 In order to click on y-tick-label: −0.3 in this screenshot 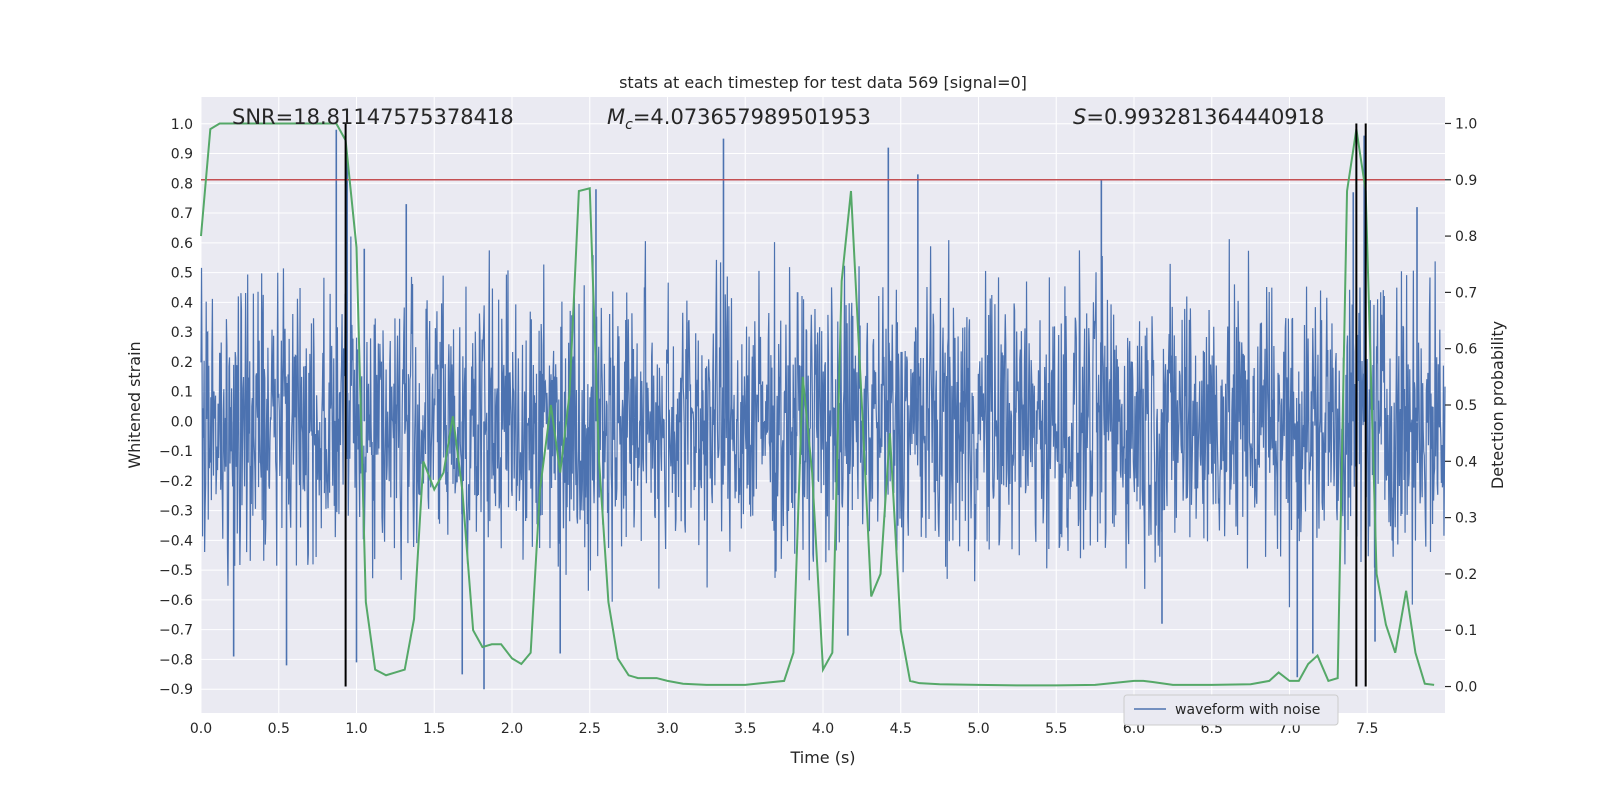, I will do `click(176, 512)`.